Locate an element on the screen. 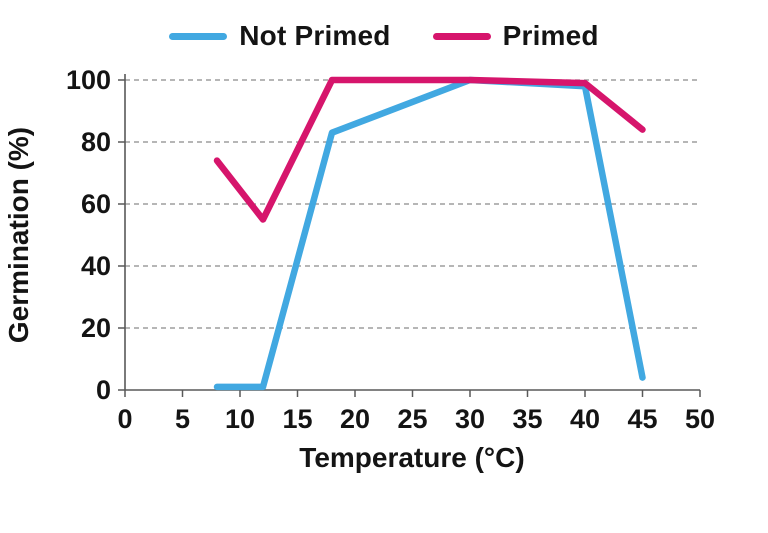 The width and height of the screenshot is (768, 533). y-tick-label: 0 is located at coordinates (103, 390).